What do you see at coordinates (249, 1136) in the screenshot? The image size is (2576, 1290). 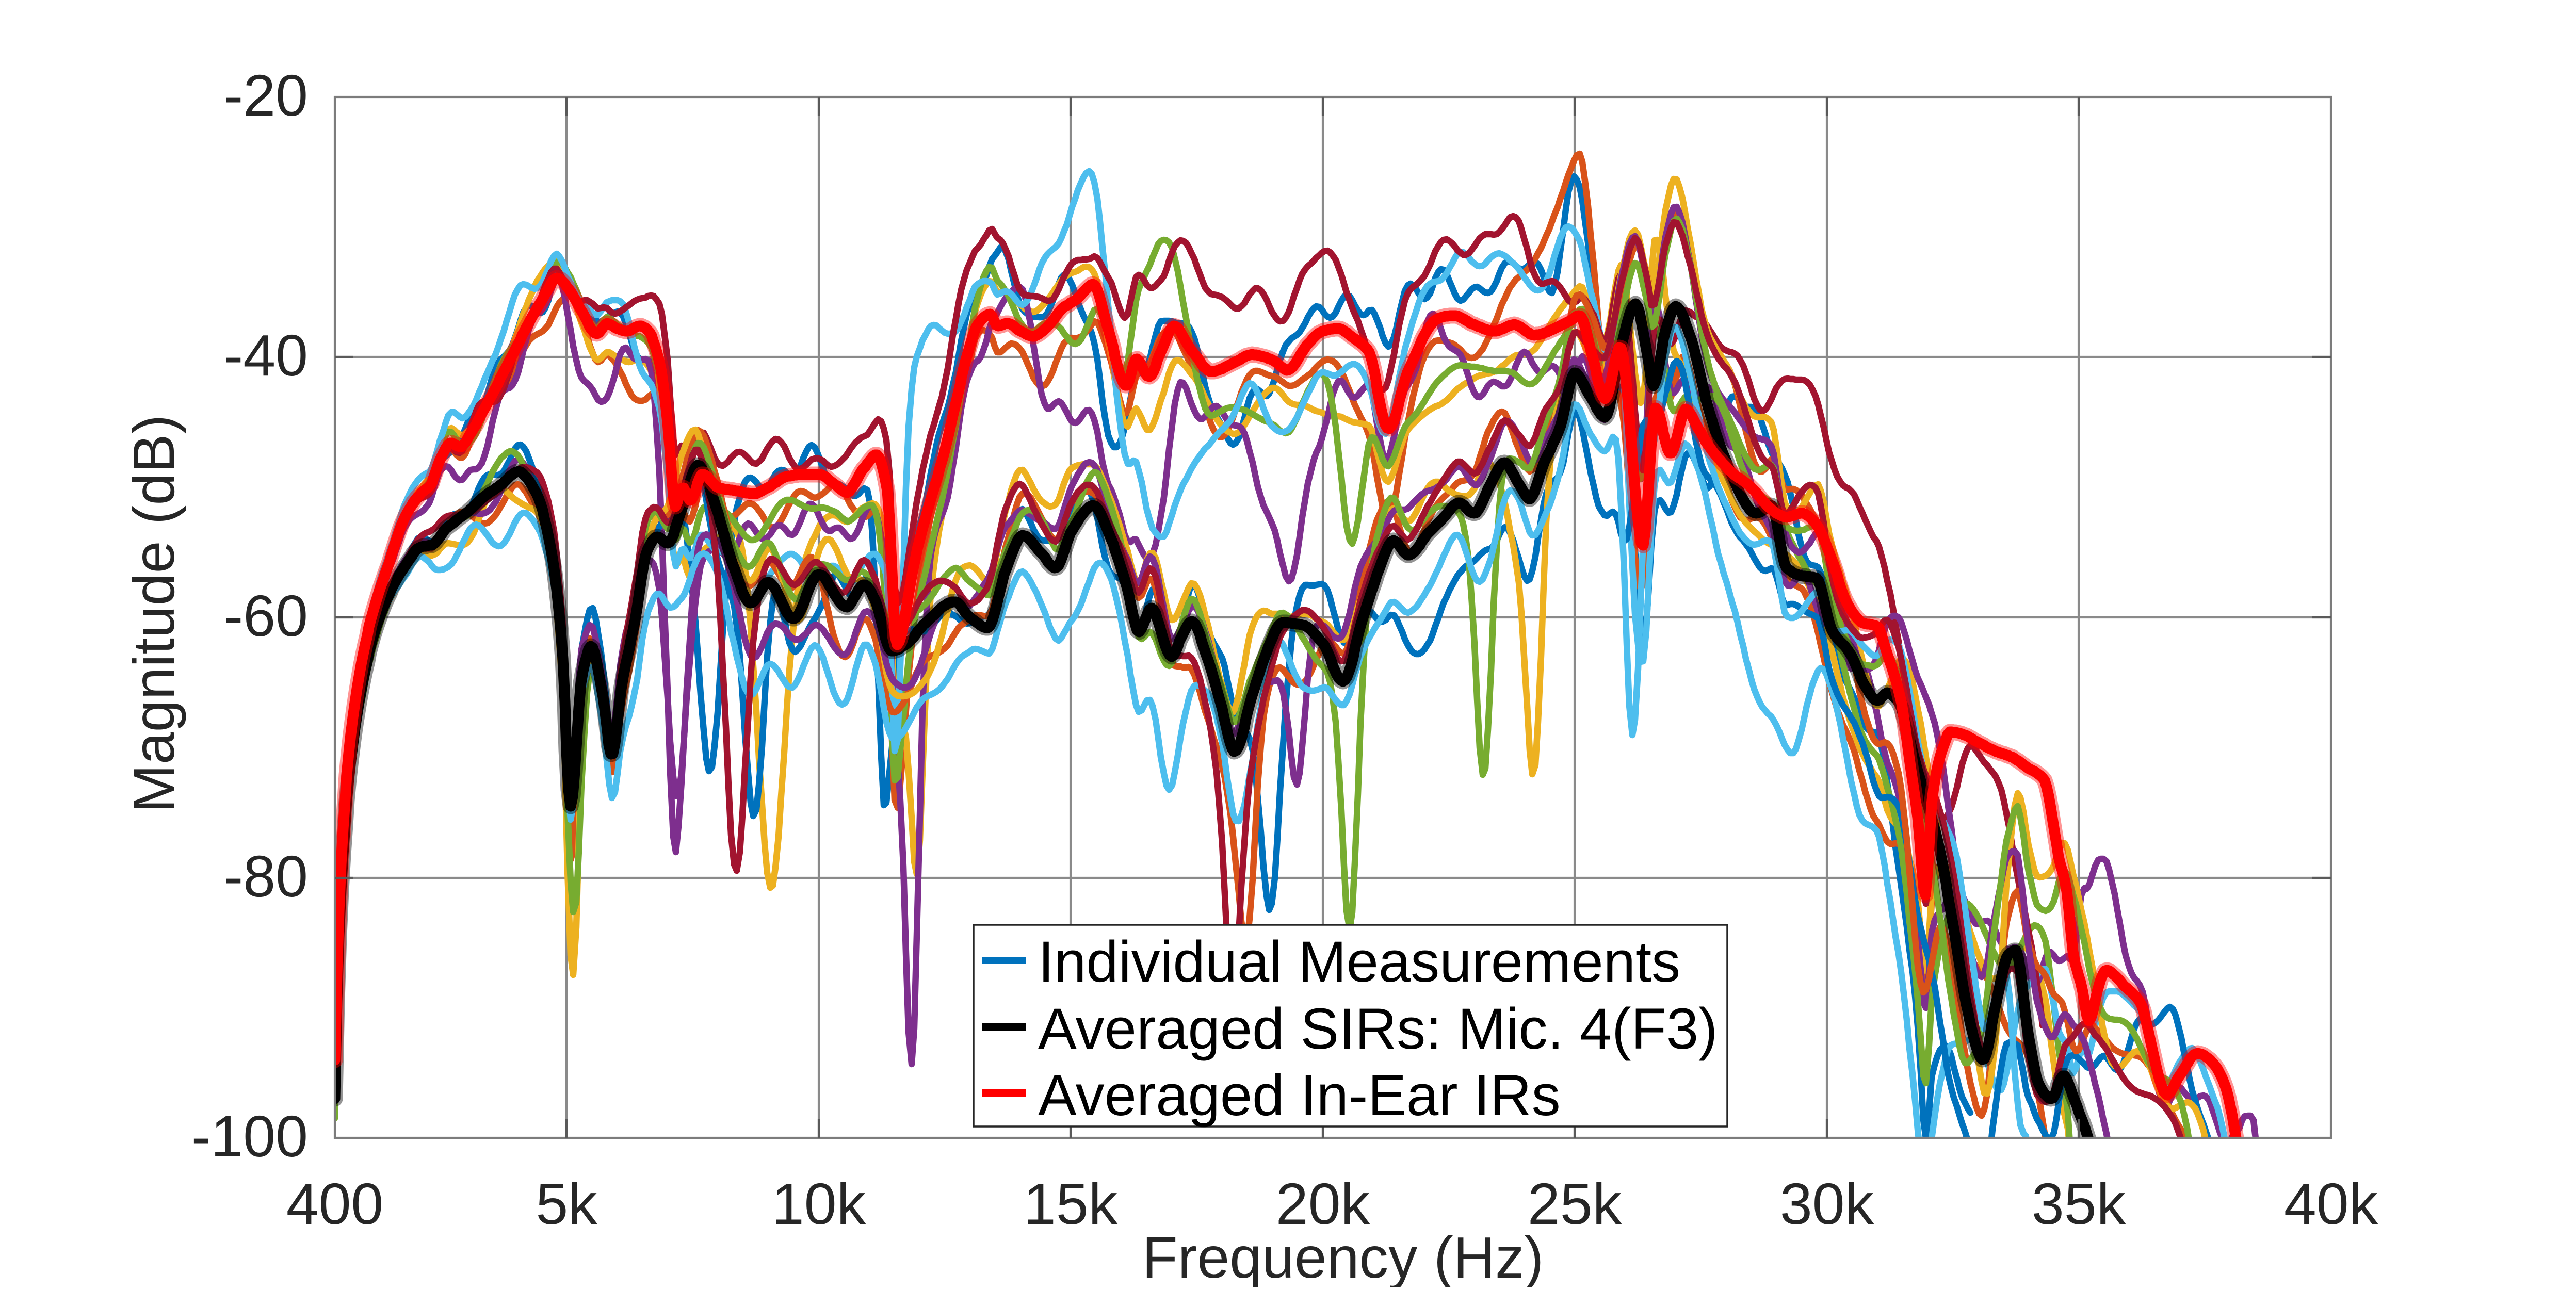 I see `svg-text: -100` at bounding box center [249, 1136].